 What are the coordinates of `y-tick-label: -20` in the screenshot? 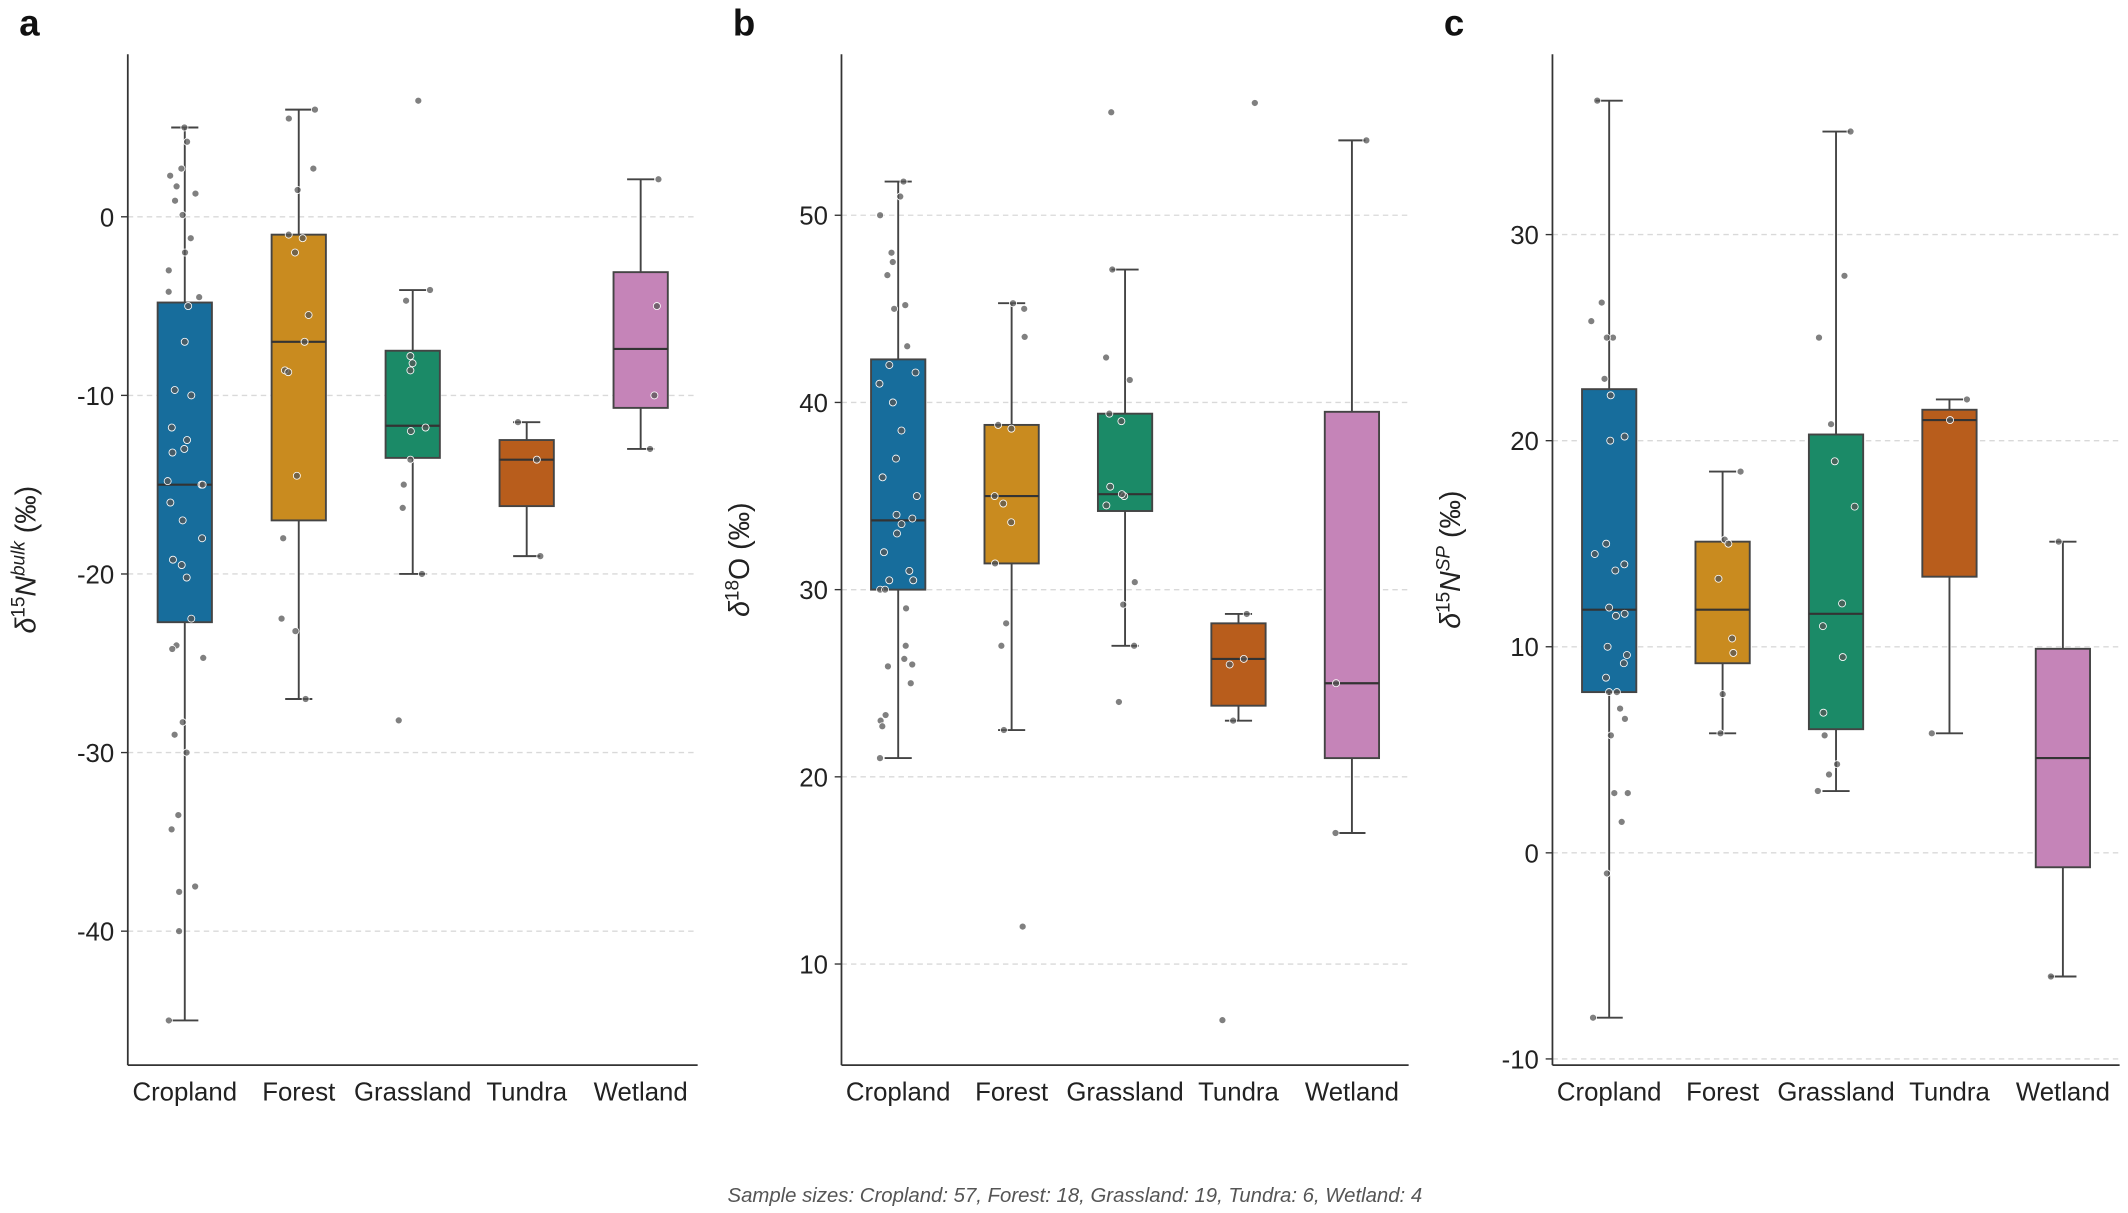 It's located at (95, 575).